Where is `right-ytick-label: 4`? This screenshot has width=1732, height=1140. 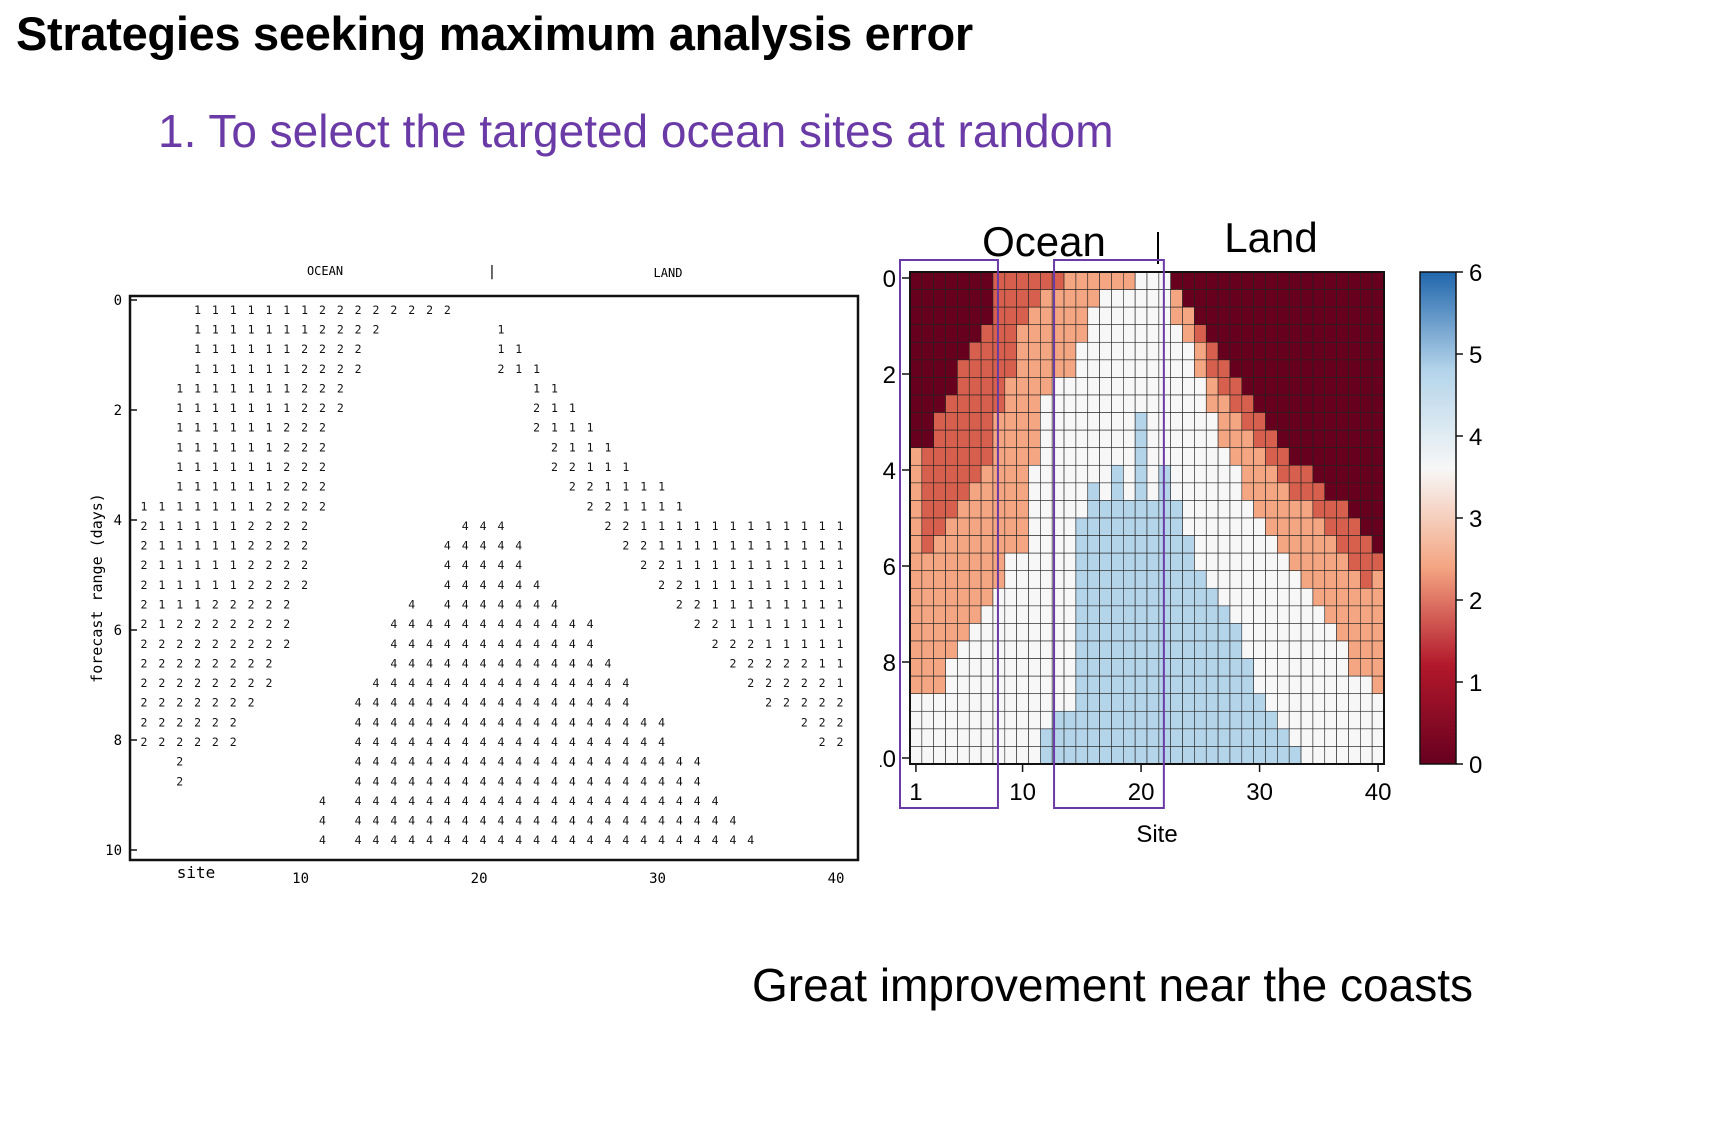
right-ytick-label: 4 is located at coordinates (889, 471).